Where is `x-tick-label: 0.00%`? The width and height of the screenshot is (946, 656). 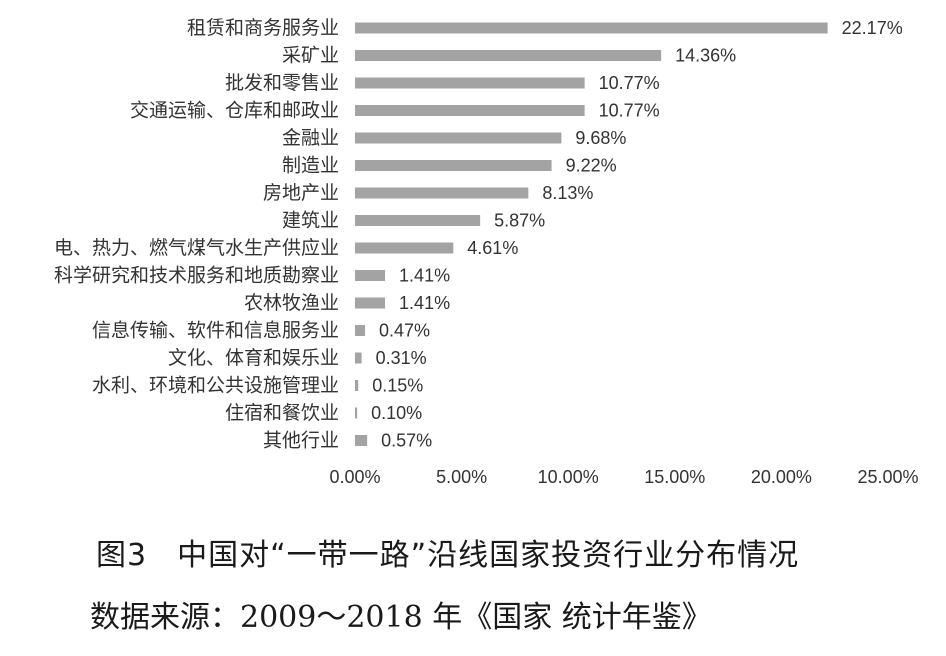 x-tick-label: 0.00% is located at coordinates (354, 477).